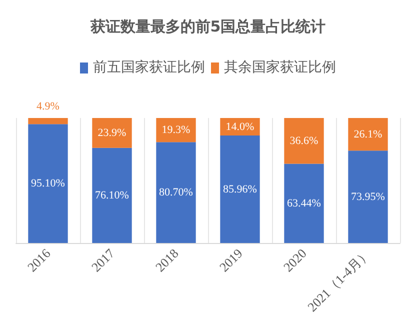 The height and width of the screenshot is (335, 416). I want to click on data-label: 26.1%, so click(368, 134).